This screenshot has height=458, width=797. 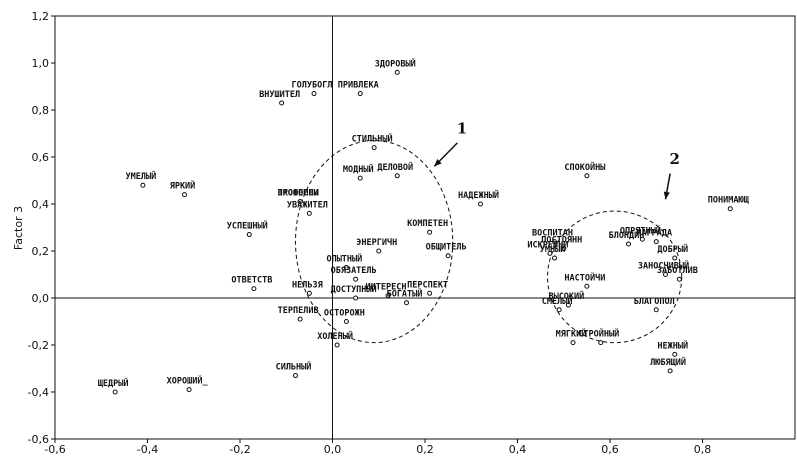 I want to click on point-label: НАГРАДА, so click(x=654, y=234).